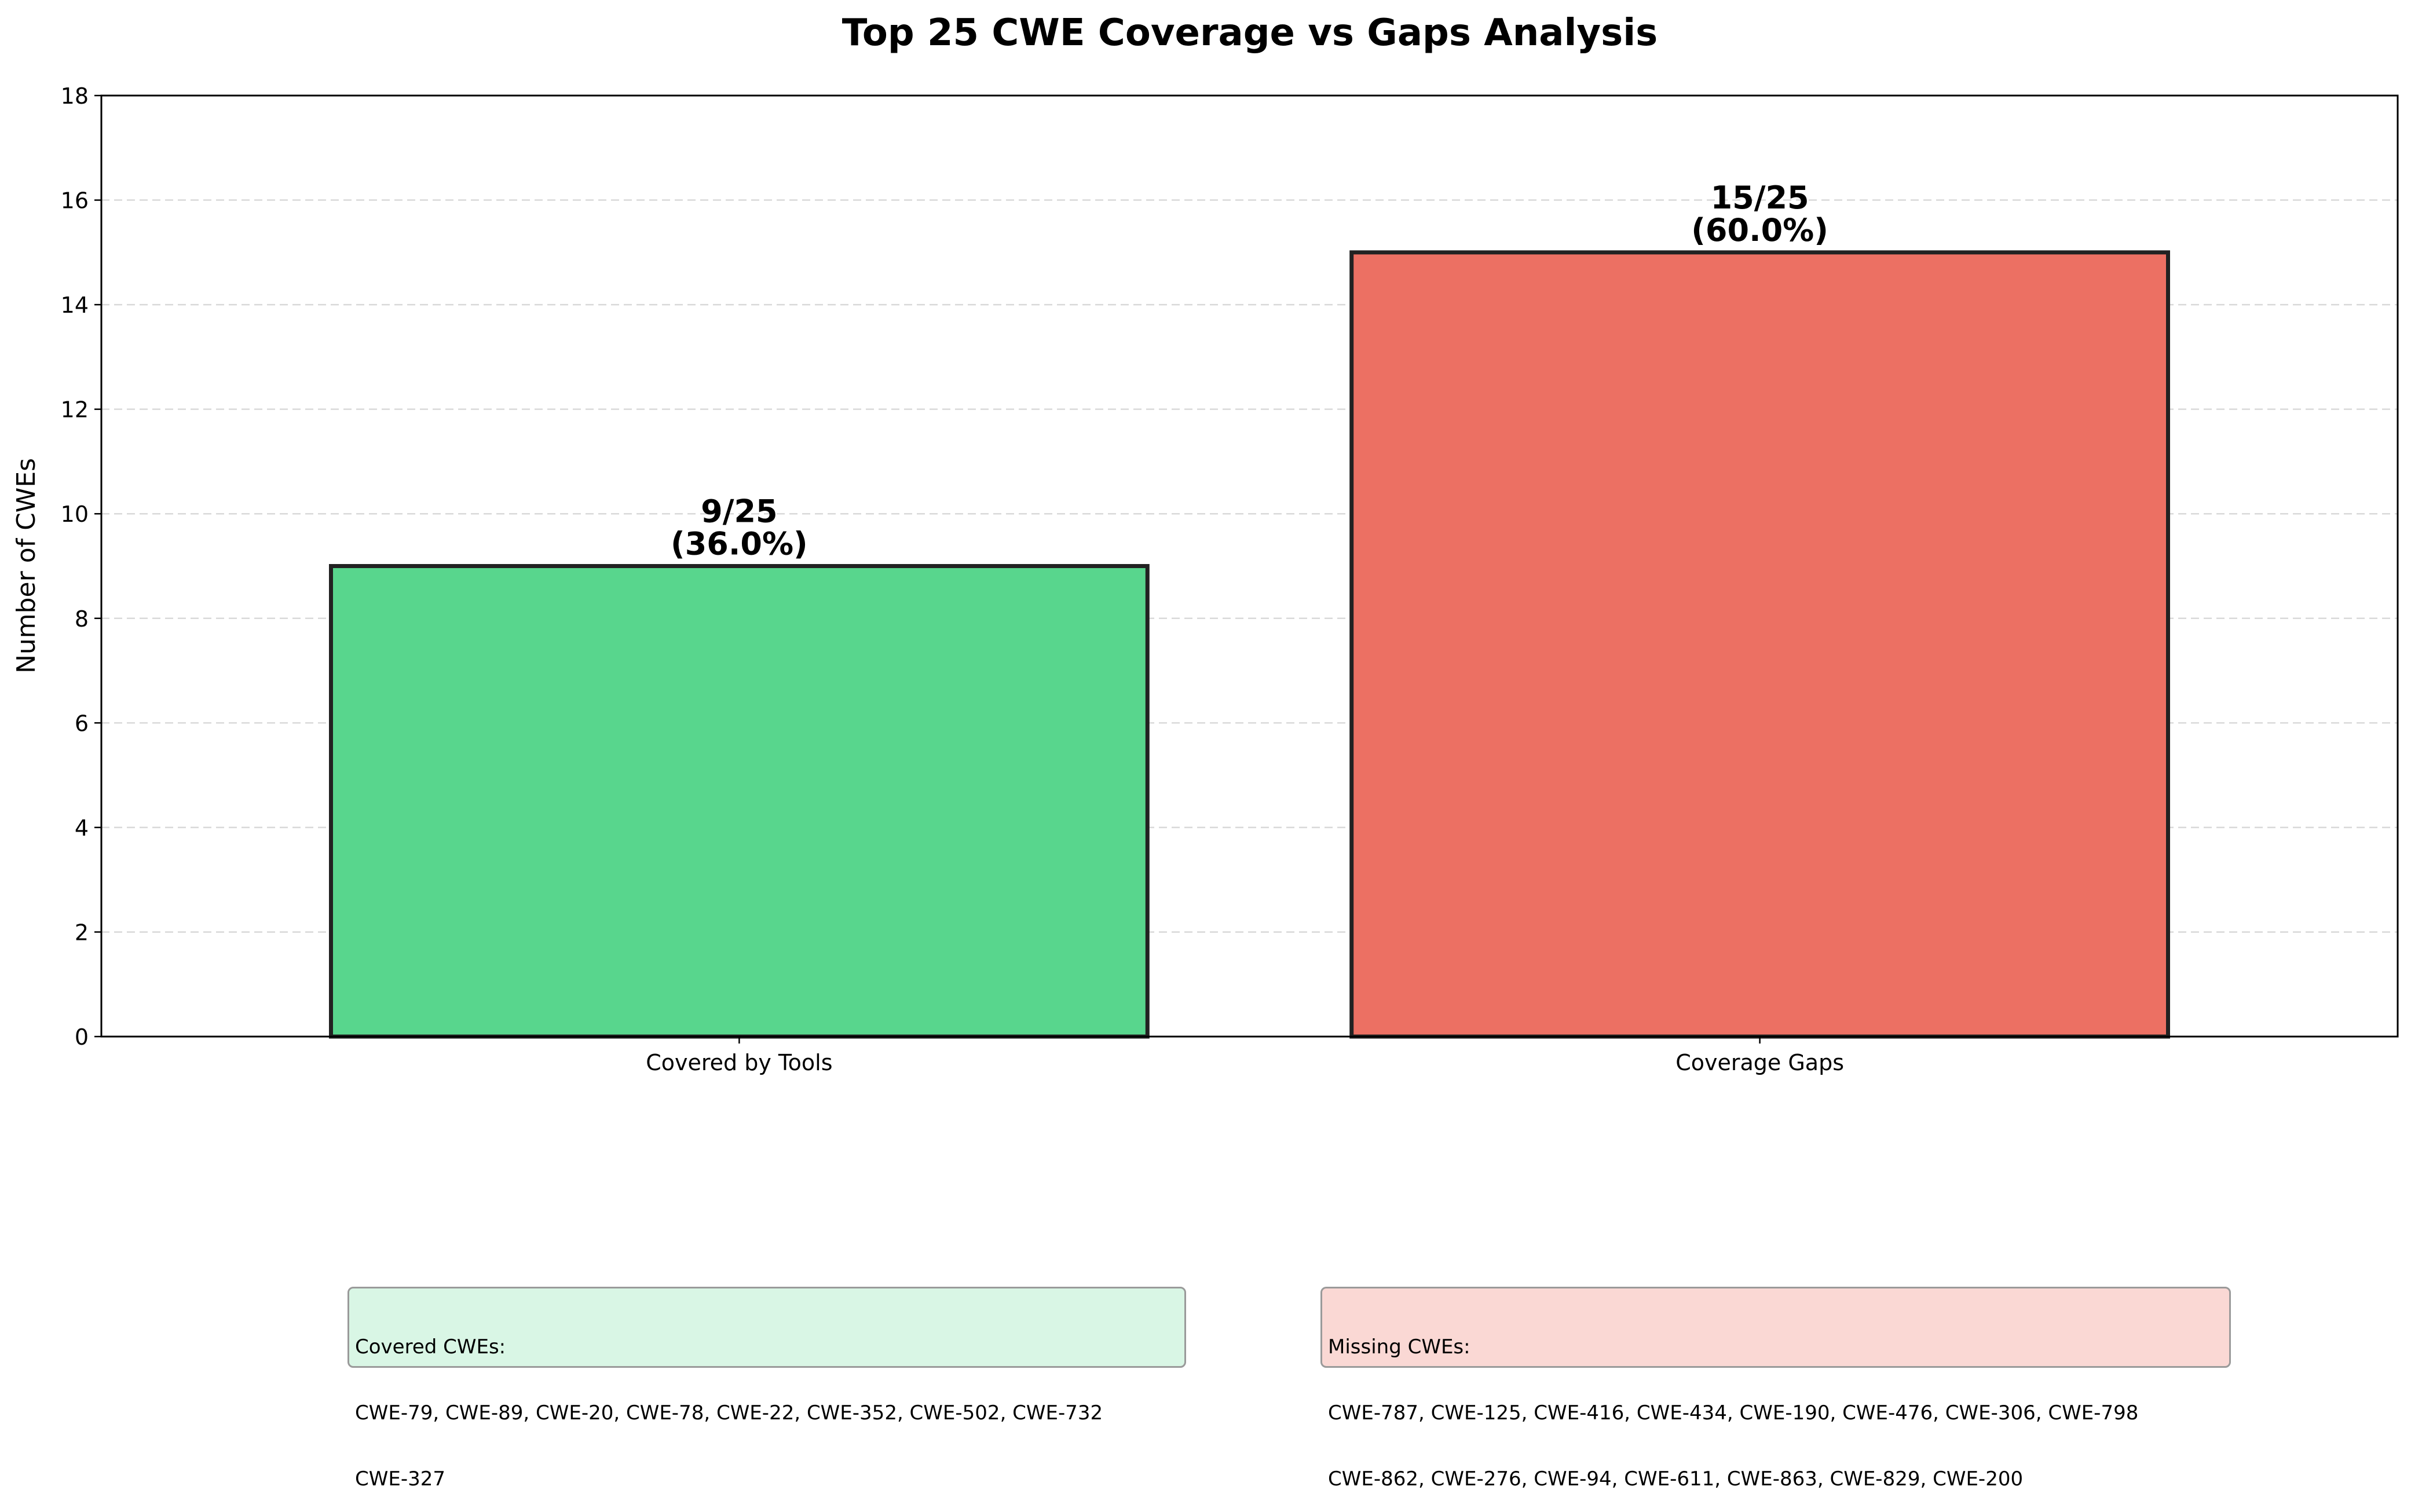 The image size is (2411, 1512). Describe the element at coordinates (1399, 1347) in the screenshot. I see `missing-cwes-title: Missing CWEs:` at that location.